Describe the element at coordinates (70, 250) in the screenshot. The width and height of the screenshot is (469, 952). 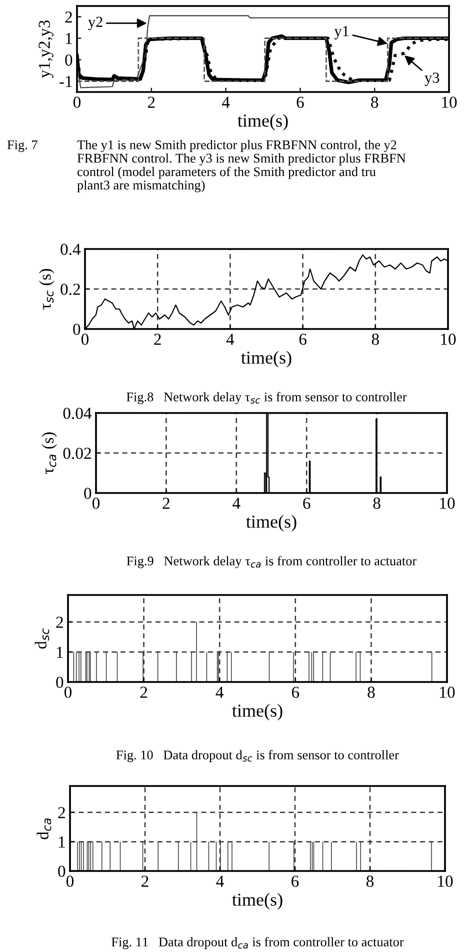
I see `y-tick-label: 0.4` at that location.